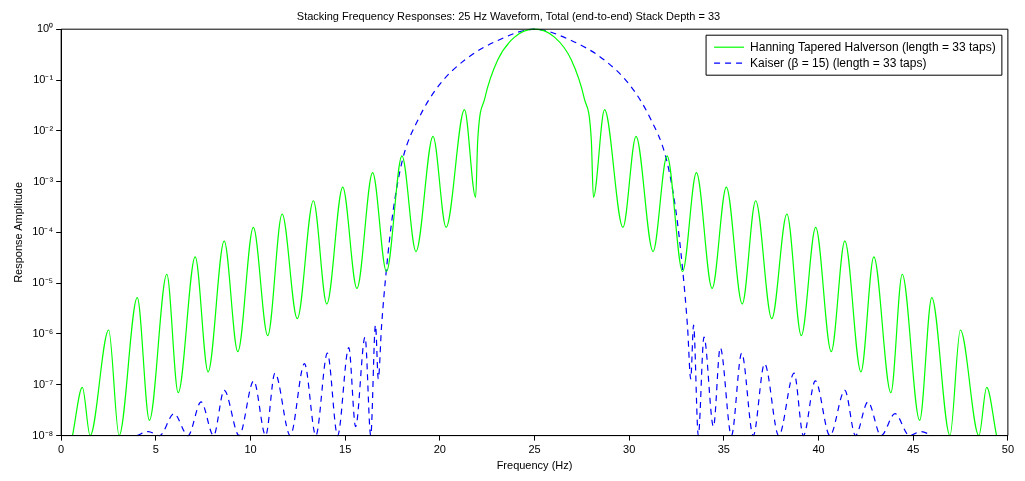 This screenshot has height=481, width=1025. What do you see at coordinates (43, 180) in the screenshot?
I see `y-tick-label: 10⁻³` at bounding box center [43, 180].